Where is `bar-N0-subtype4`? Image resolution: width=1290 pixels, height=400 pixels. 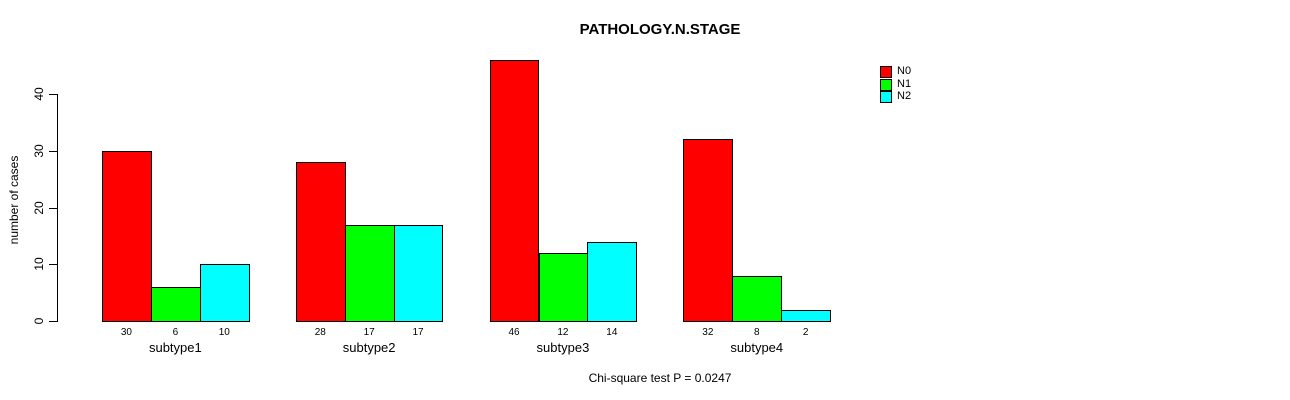
bar-N0-subtype4 is located at coordinates (708, 230).